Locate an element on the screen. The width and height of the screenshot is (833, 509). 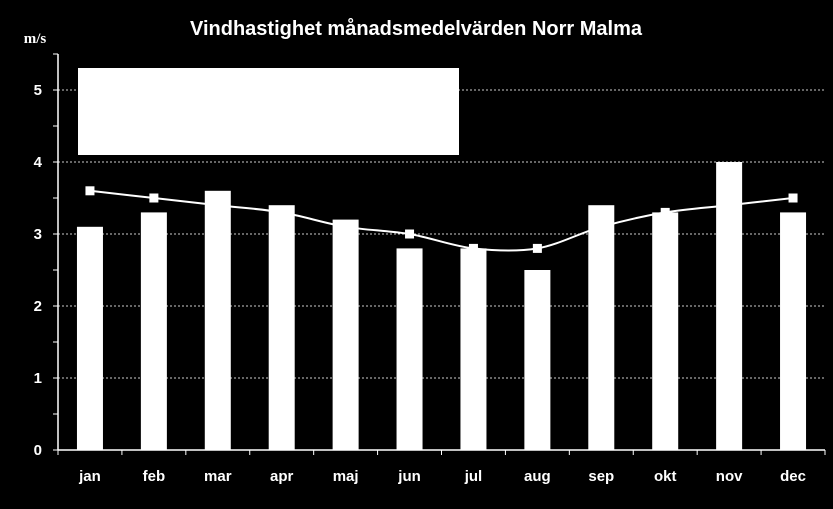
line-marker-nov is located at coordinates (729, 205).